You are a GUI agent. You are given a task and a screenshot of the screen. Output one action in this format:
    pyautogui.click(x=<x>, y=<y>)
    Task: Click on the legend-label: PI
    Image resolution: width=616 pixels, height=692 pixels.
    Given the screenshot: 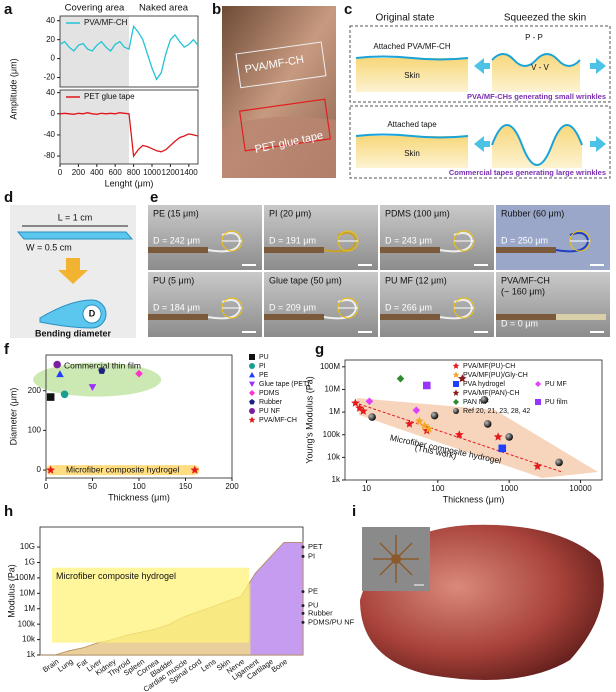 What is the action you would take?
    pyautogui.click(x=262, y=366)
    